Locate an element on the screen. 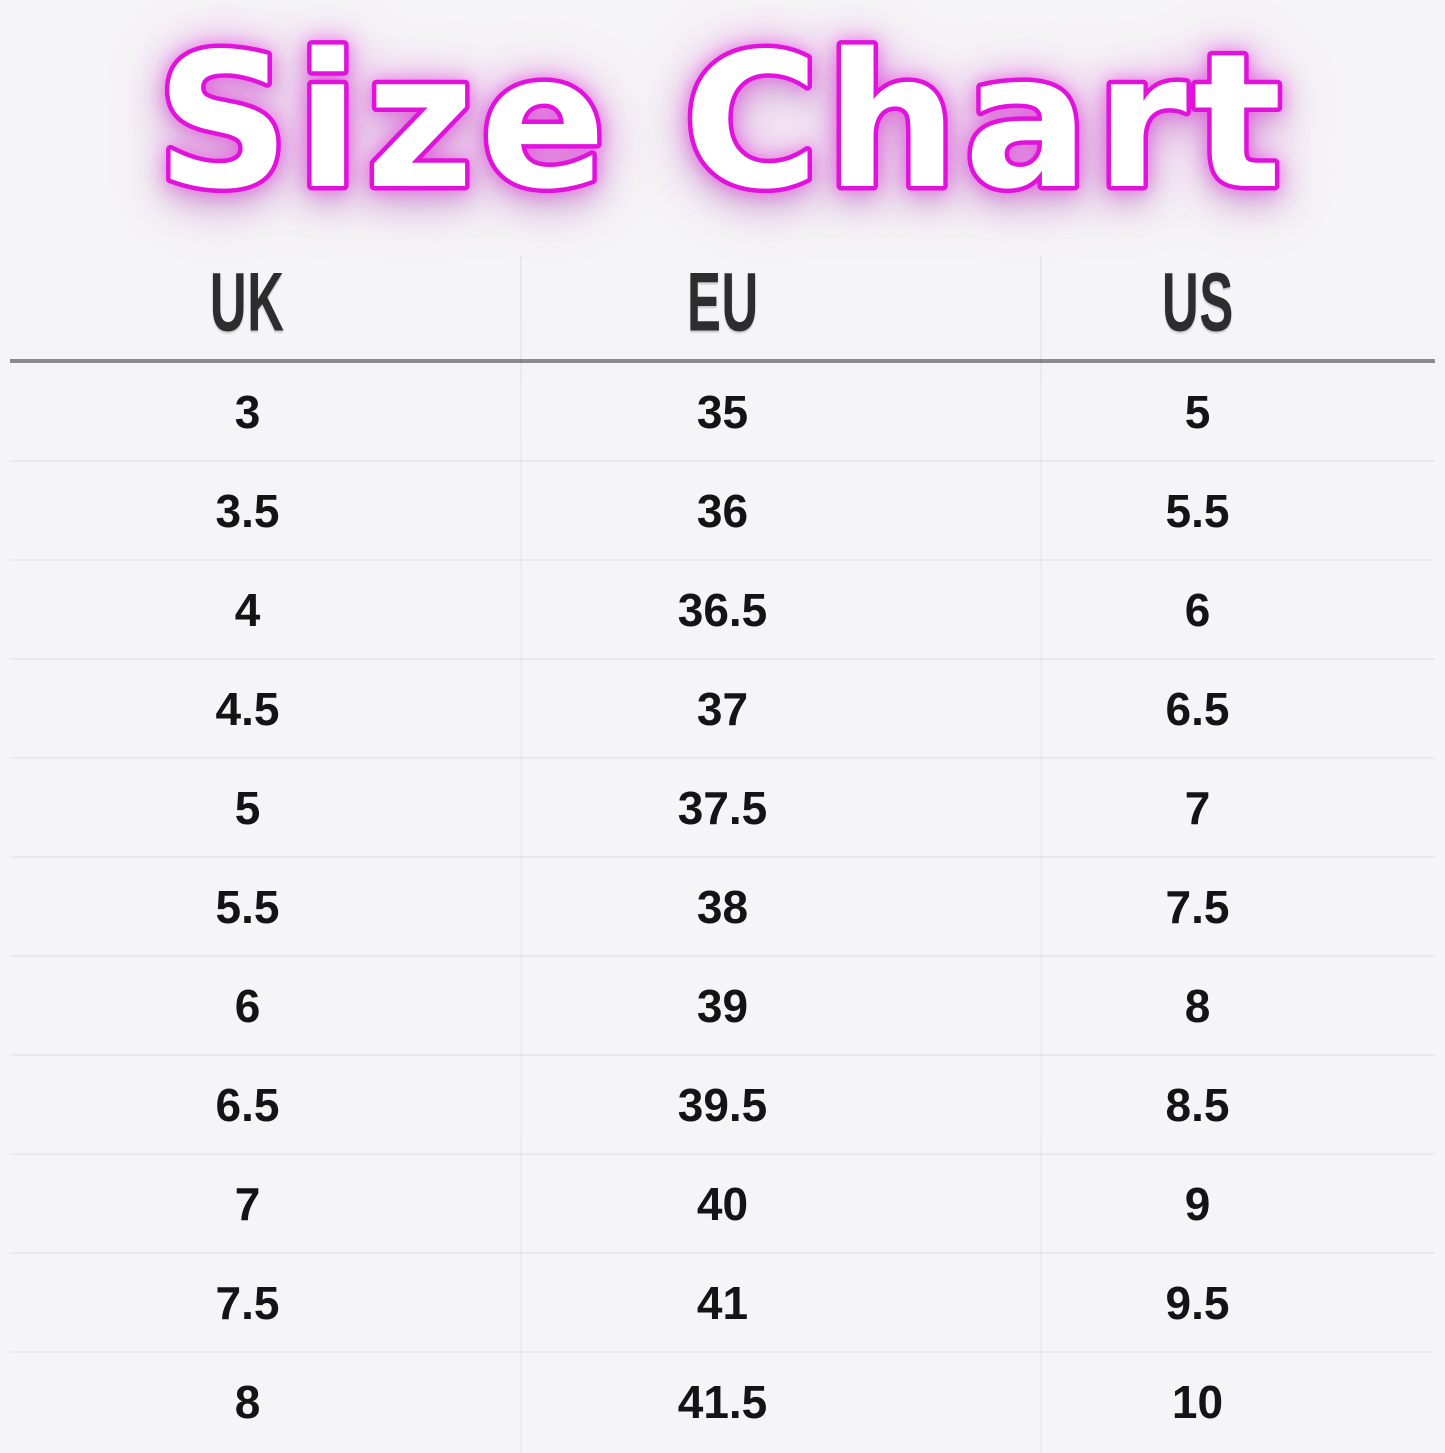 This screenshot has height=1453, width=1445. column-header-us: US is located at coordinates (1197, 305).